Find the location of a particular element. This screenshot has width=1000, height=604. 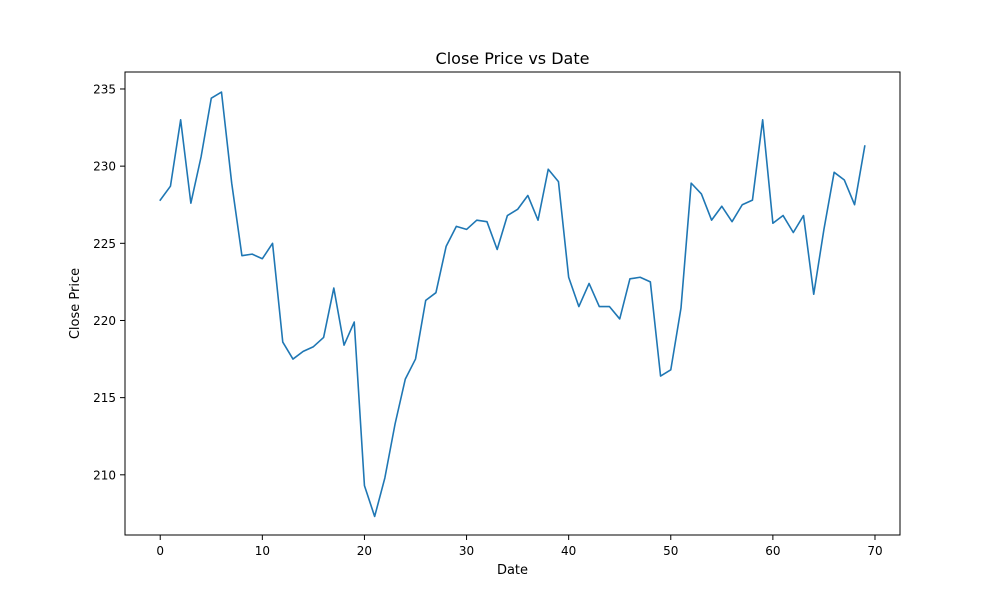

y-axis-label: Close Price is located at coordinates (75, 303).